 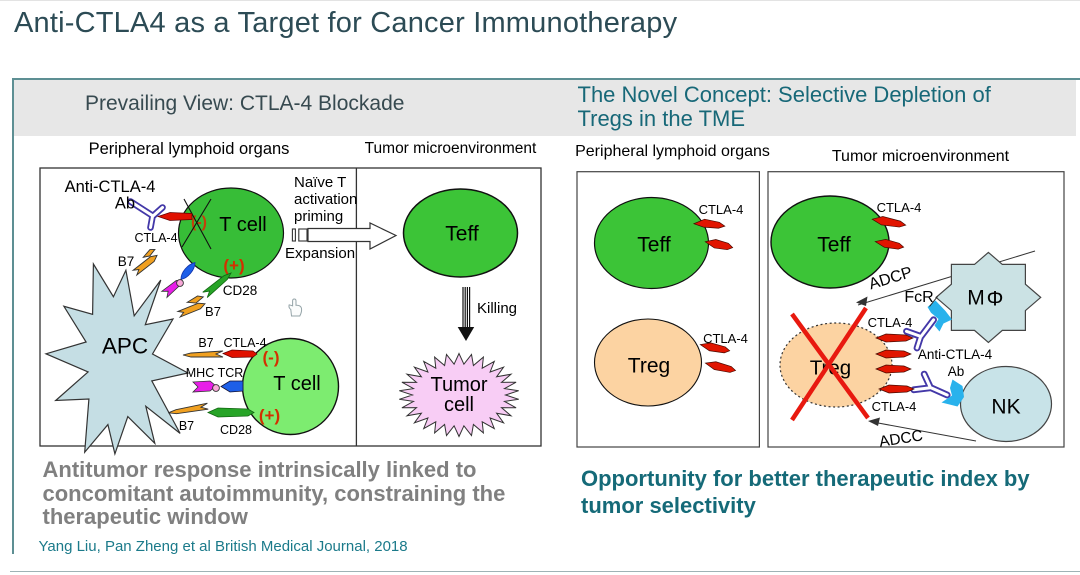 What do you see at coordinates (901, 439) in the screenshot?
I see `svg-text: ADCC` at bounding box center [901, 439].